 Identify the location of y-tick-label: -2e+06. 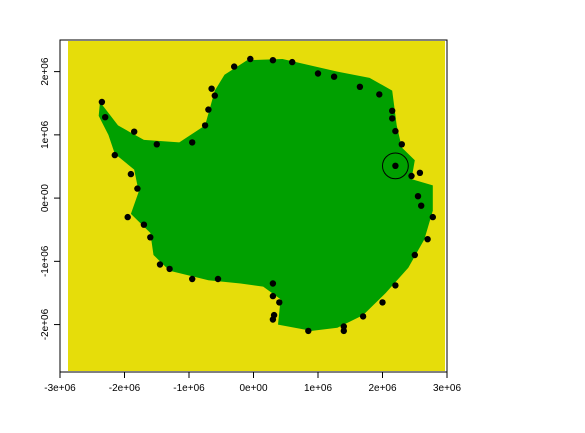
(45, 324).